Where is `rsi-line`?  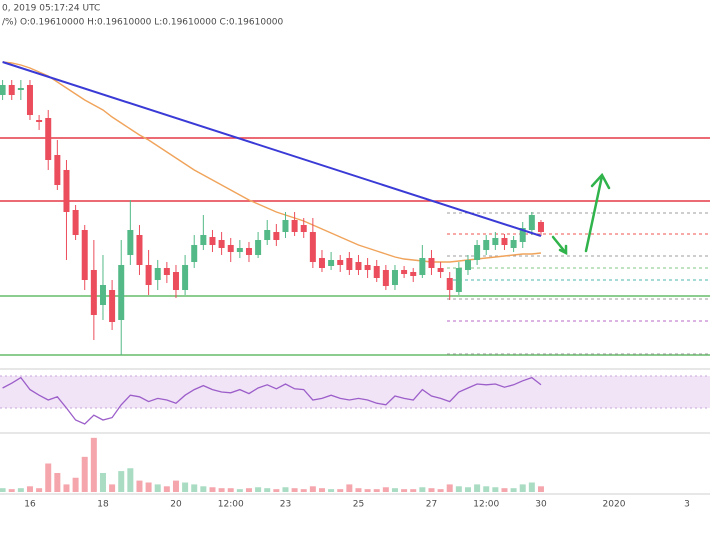 rsi-line is located at coordinates (272, 400).